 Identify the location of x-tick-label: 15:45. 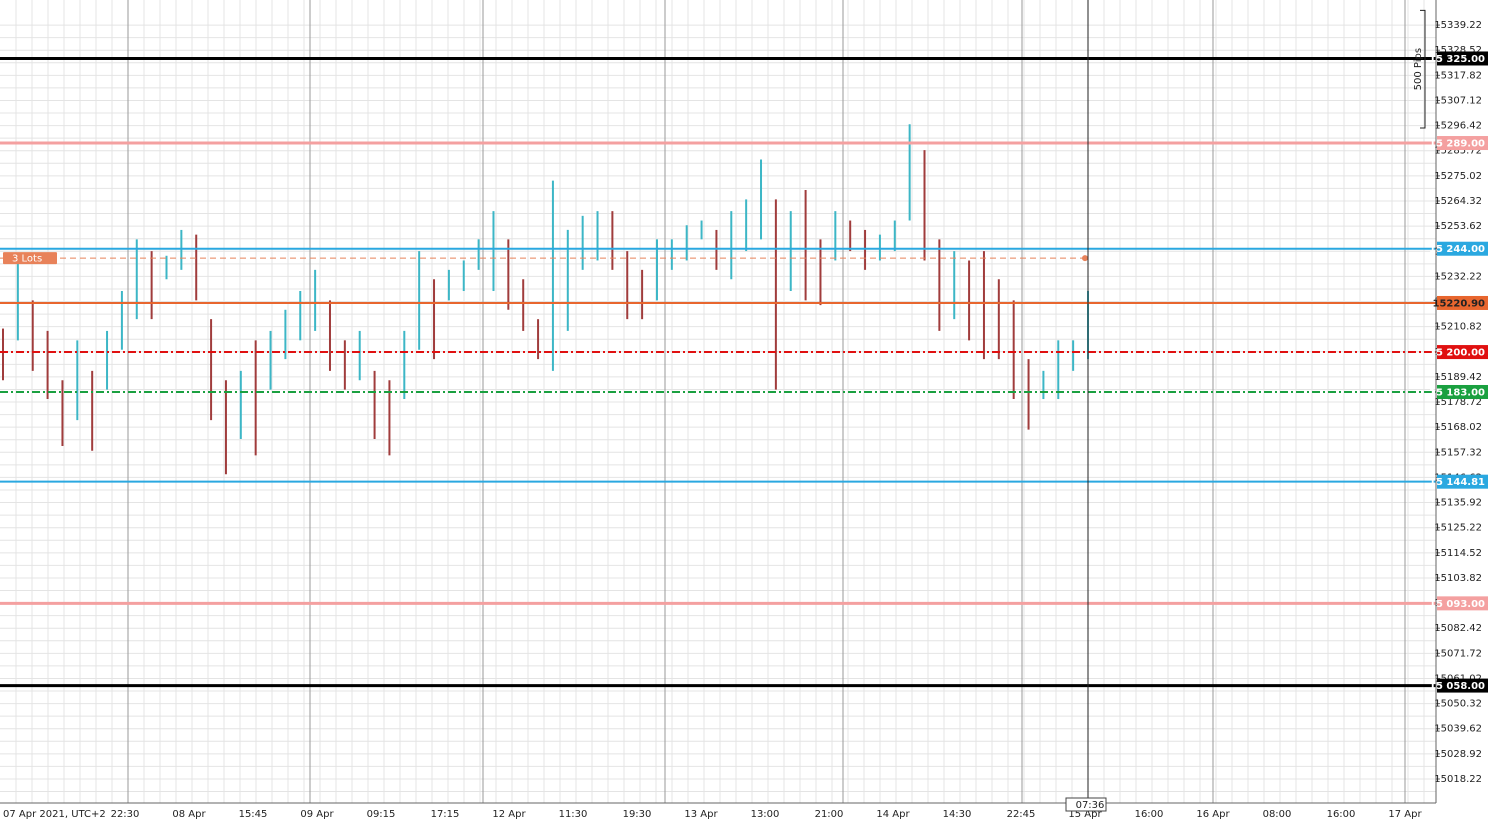
(253, 814).